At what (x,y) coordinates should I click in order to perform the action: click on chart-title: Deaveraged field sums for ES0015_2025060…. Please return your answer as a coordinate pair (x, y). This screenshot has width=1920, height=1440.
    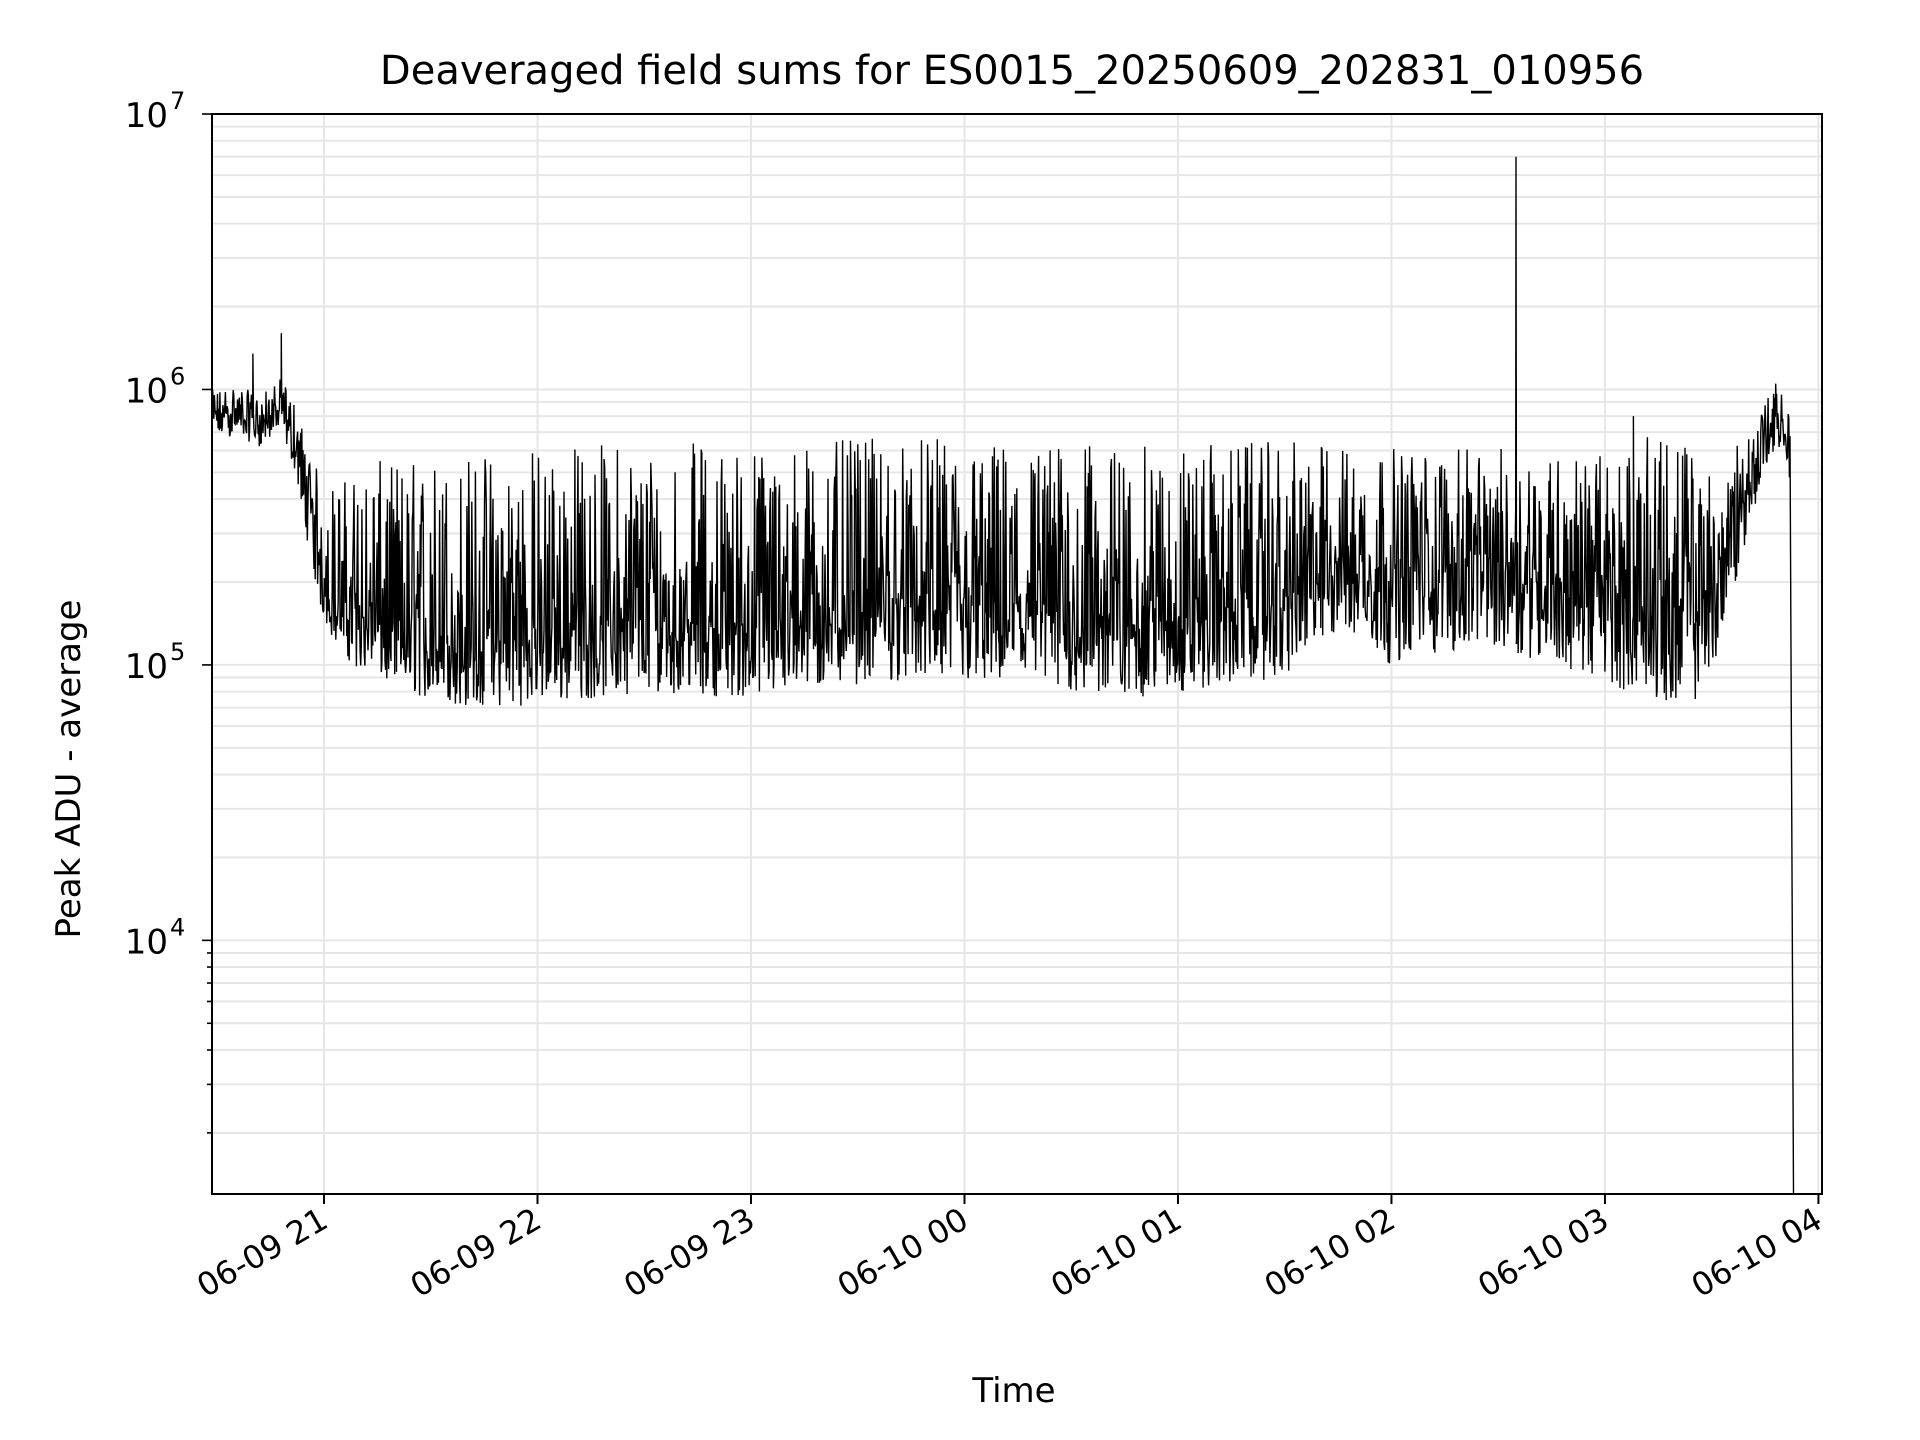
    Looking at the image, I should click on (1012, 71).